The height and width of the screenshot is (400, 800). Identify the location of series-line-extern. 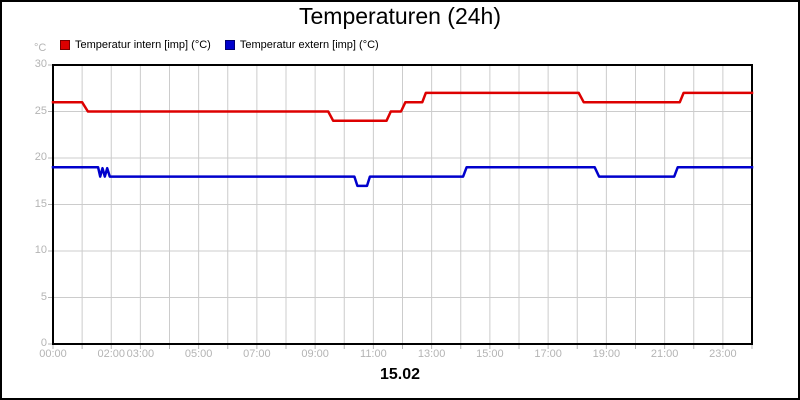
(402, 177).